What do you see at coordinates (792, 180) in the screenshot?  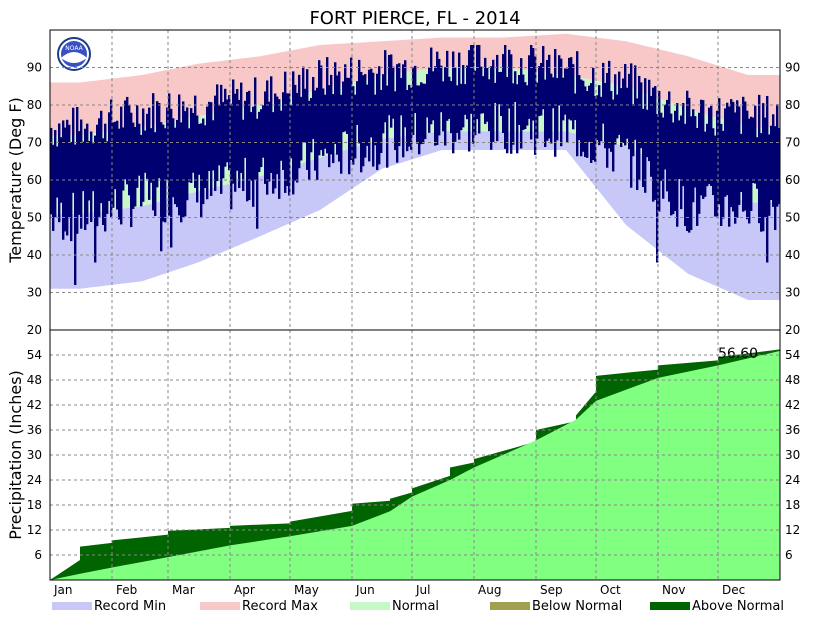 I see `temp-tick-right: 60` at bounding box center [792, 180].